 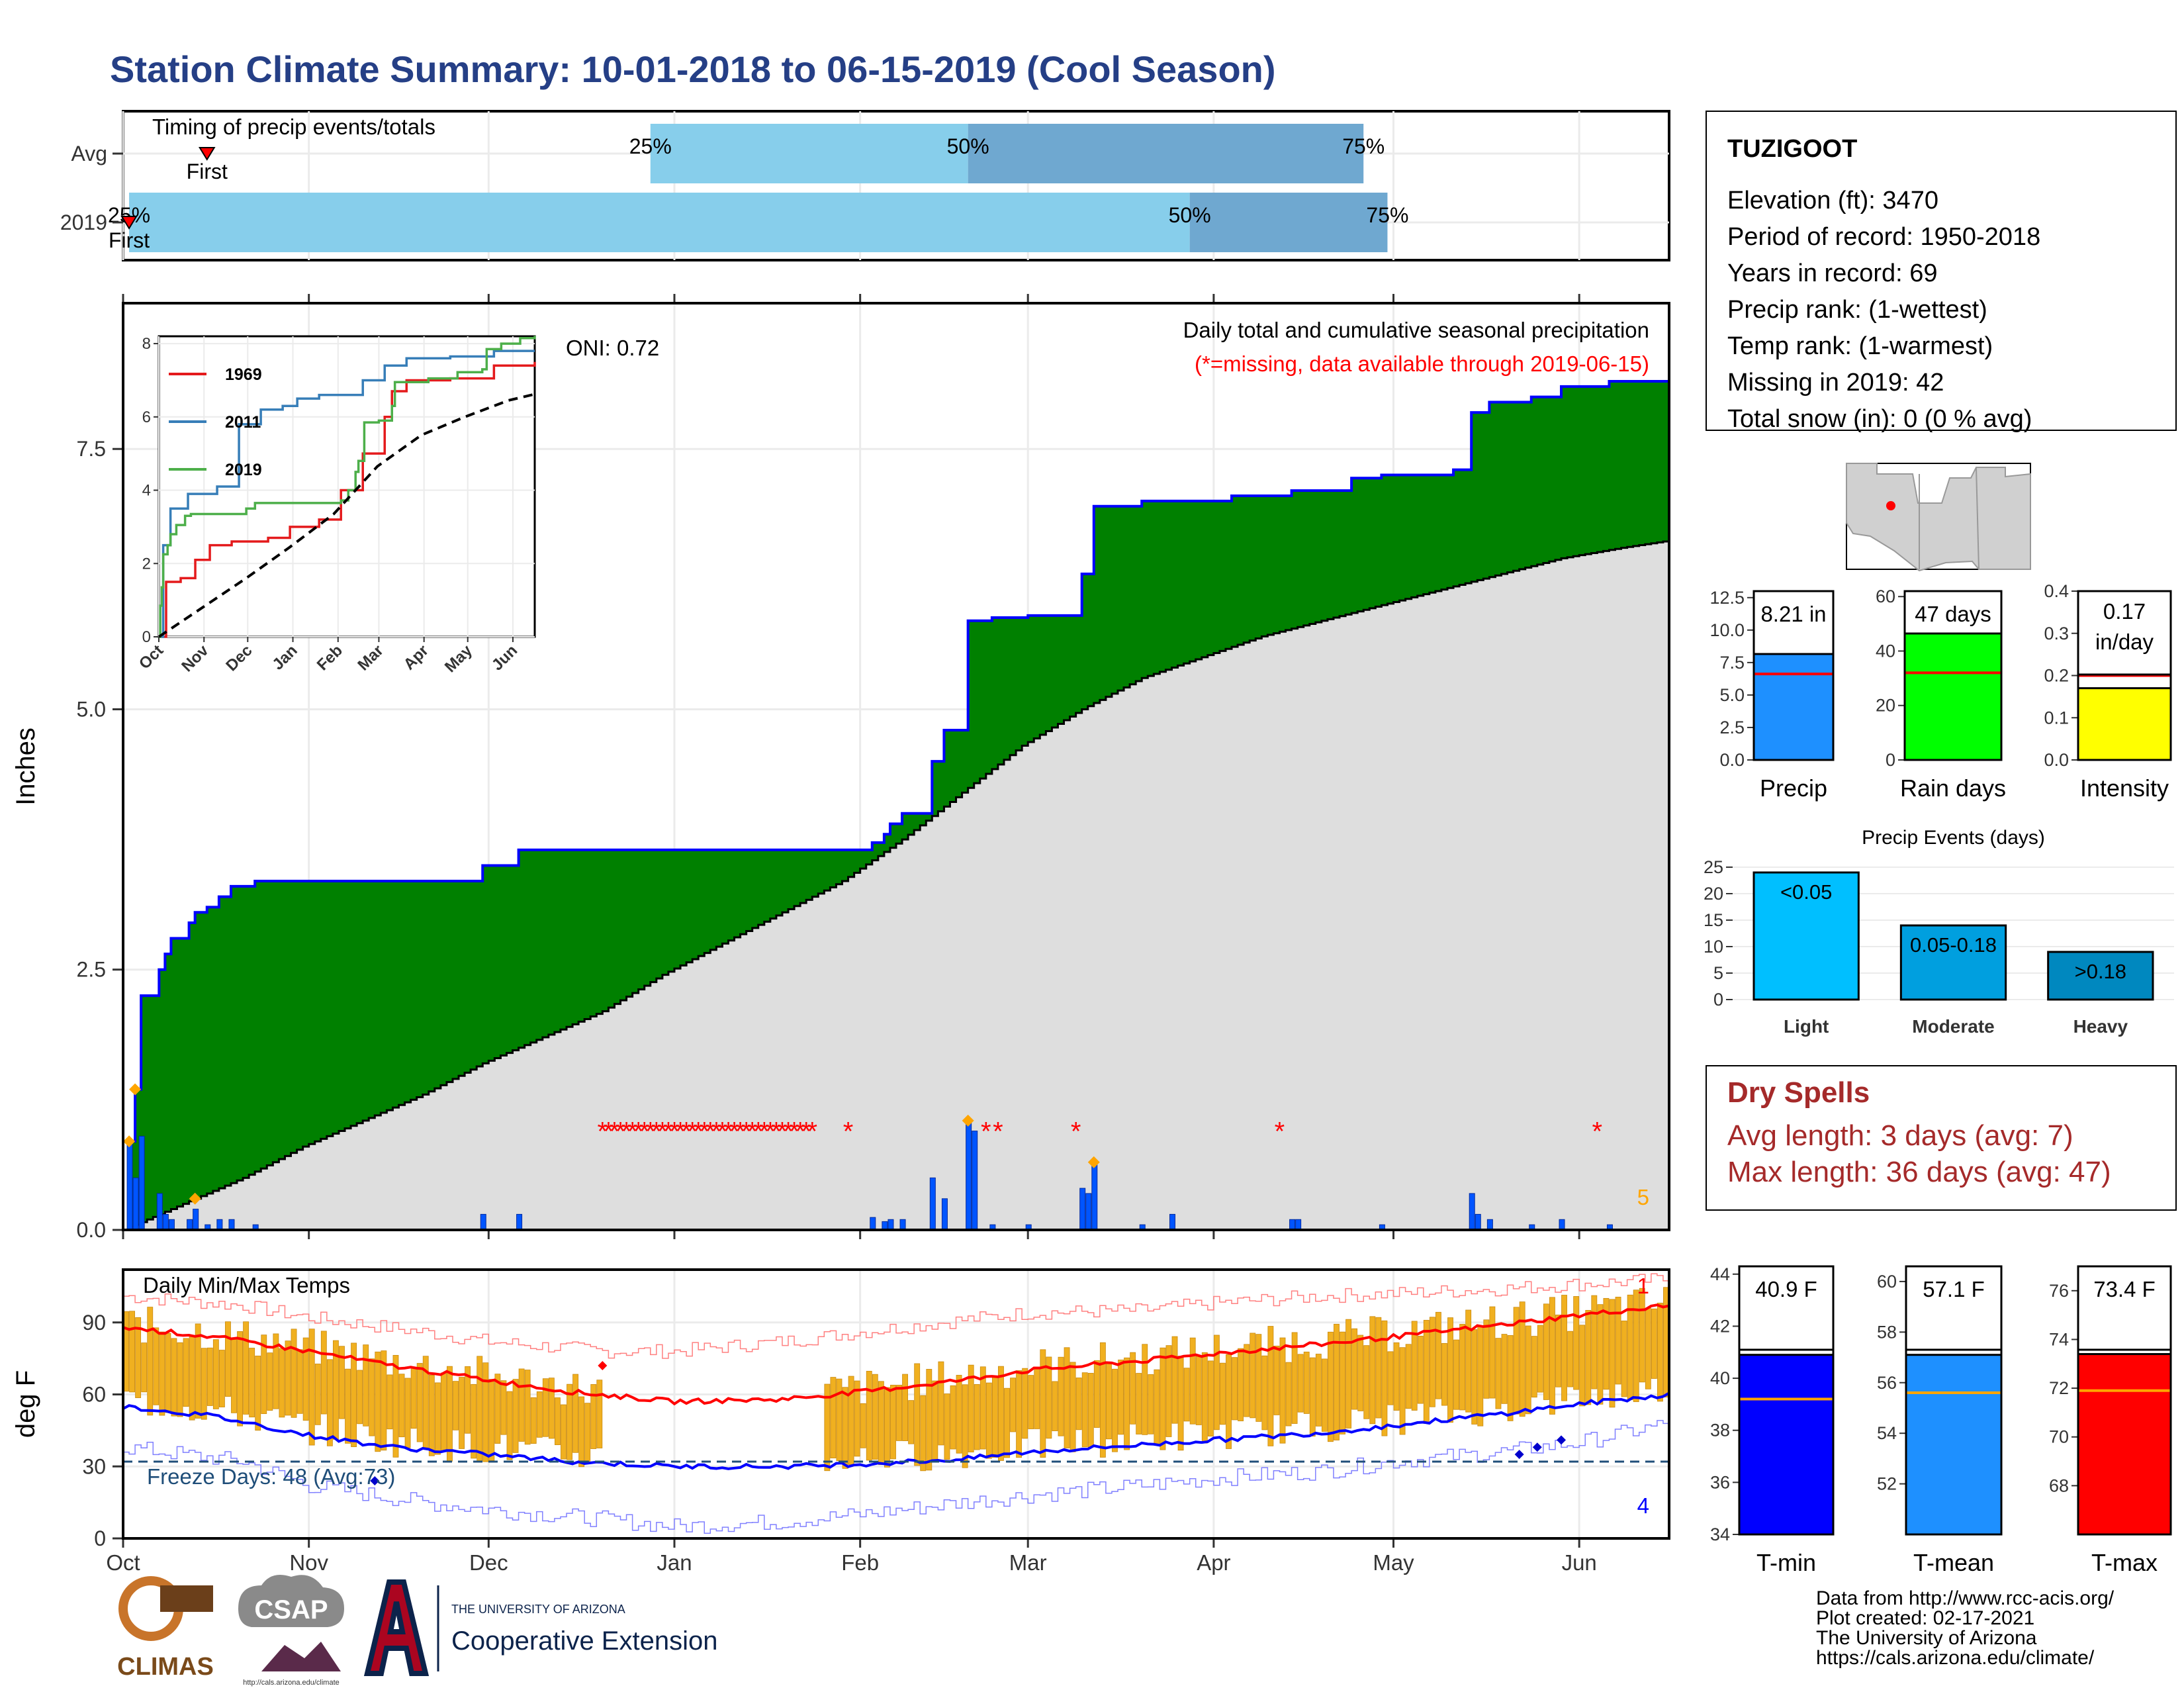 What do you see at coordinates (1883, 237) in the screenshot?
I see `station-detail-line: Period of record: 1950-2018` at bounding box center [1883, 237].